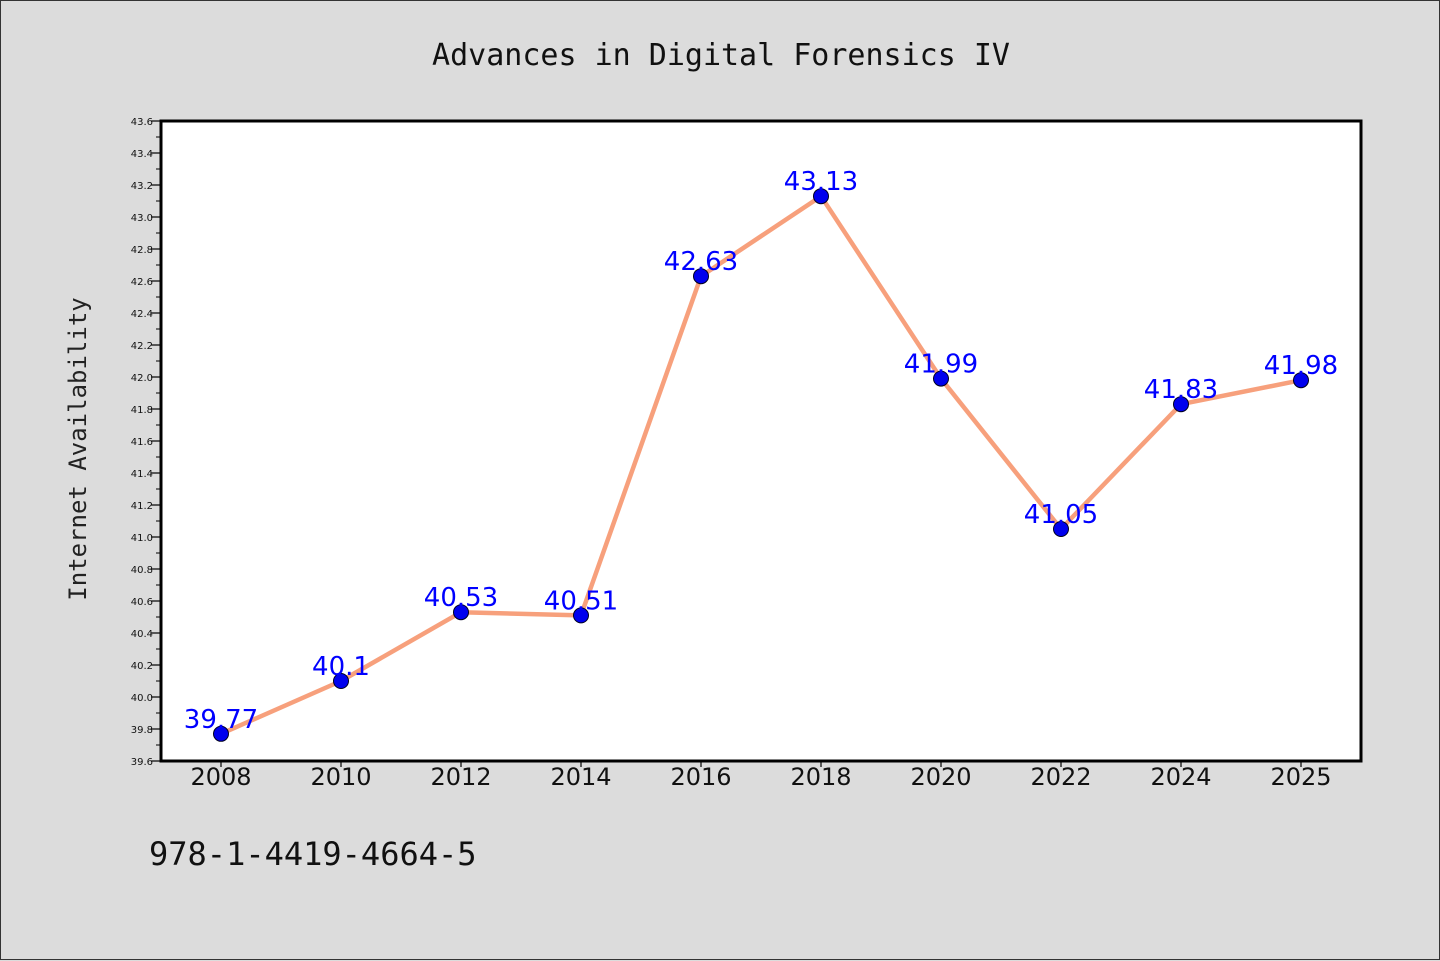 This screenshot has width=1440, height=961. I want to click on y-tick-label: 41.0, so click(142, 538).